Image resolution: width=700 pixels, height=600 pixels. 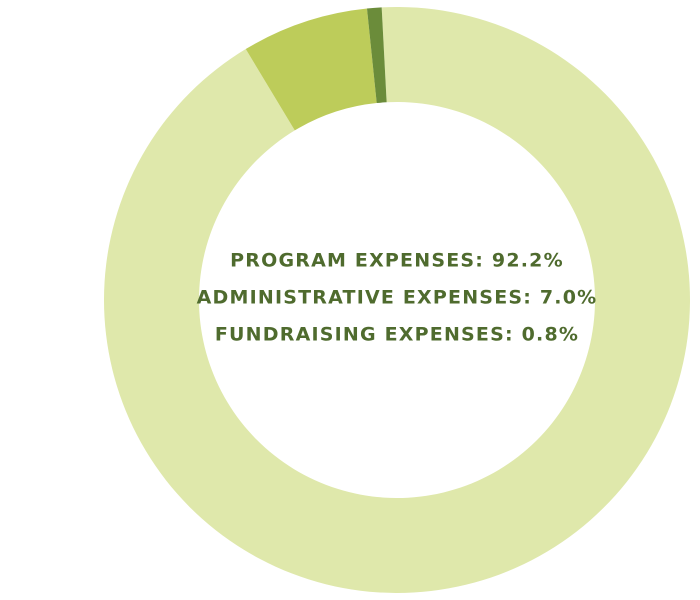 I want to click on slice-label-program: PROGRAM EXPENSES, so click(x=353, y=260).